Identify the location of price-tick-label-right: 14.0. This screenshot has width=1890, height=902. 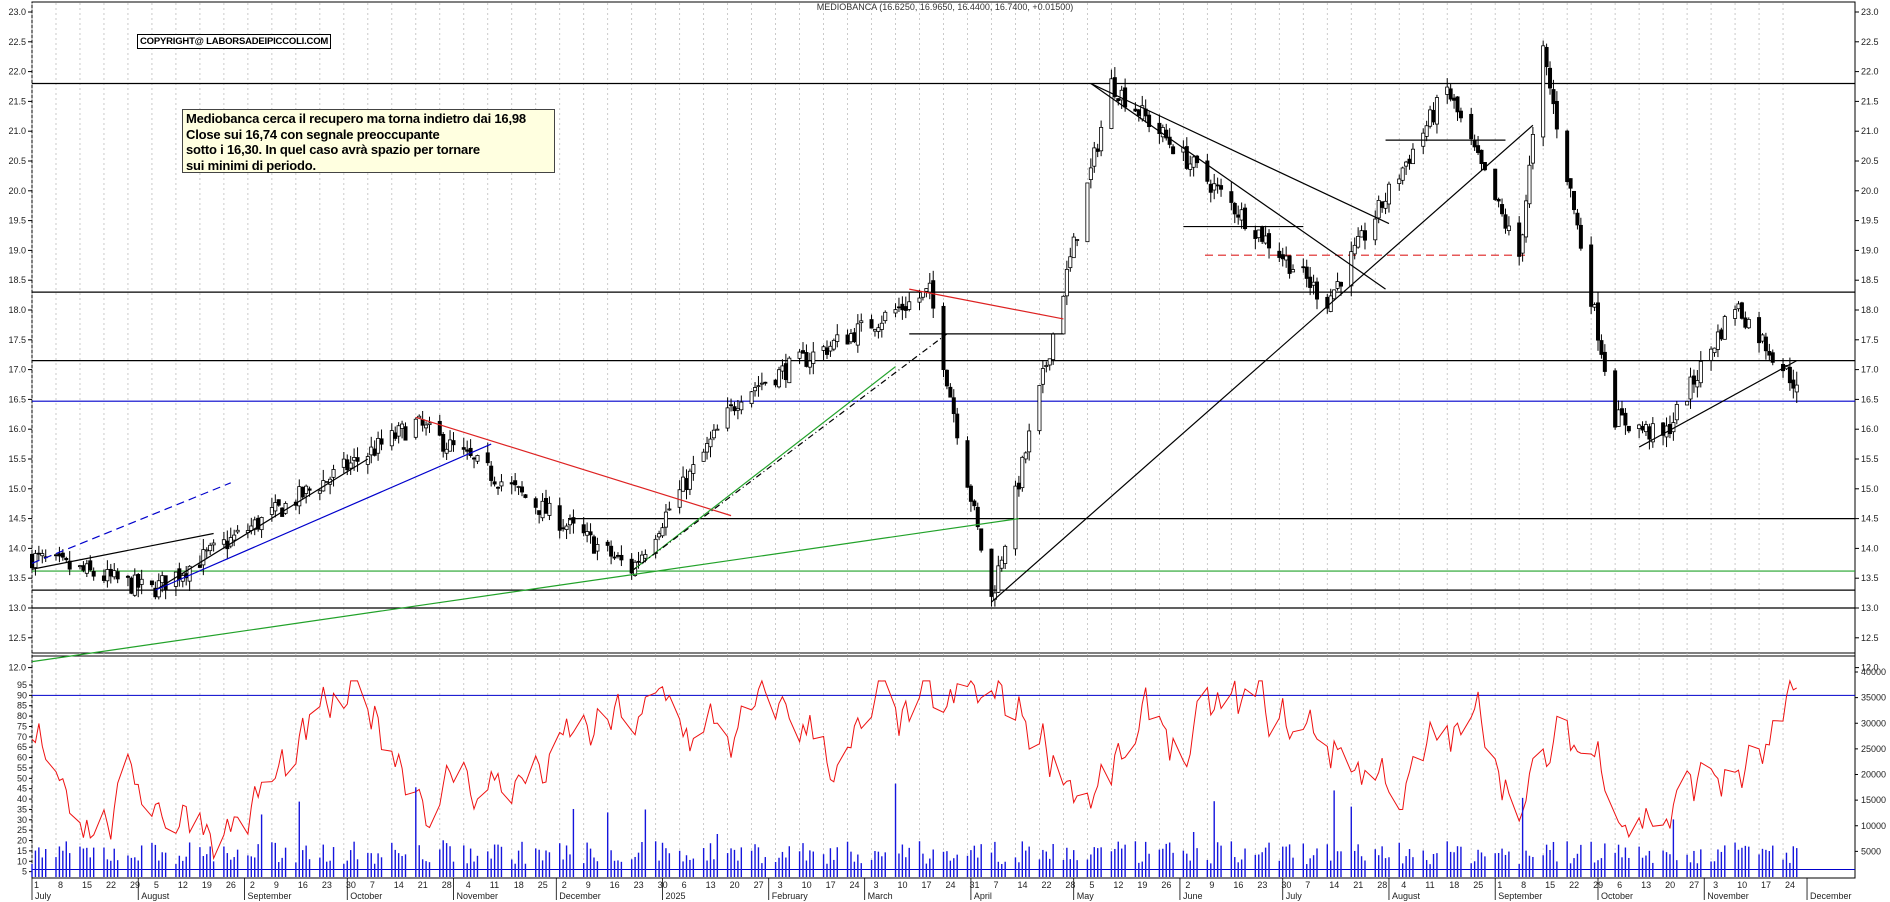
(1870, 548).